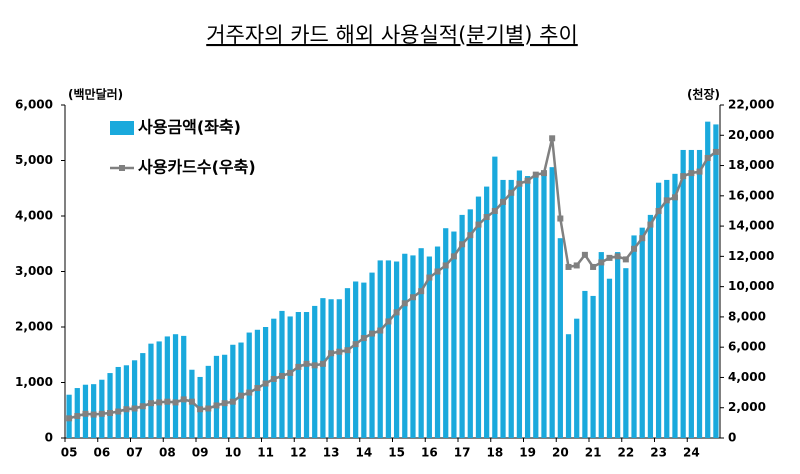  I want to click on y2-tick-label: 14,000, so click(751, 226).